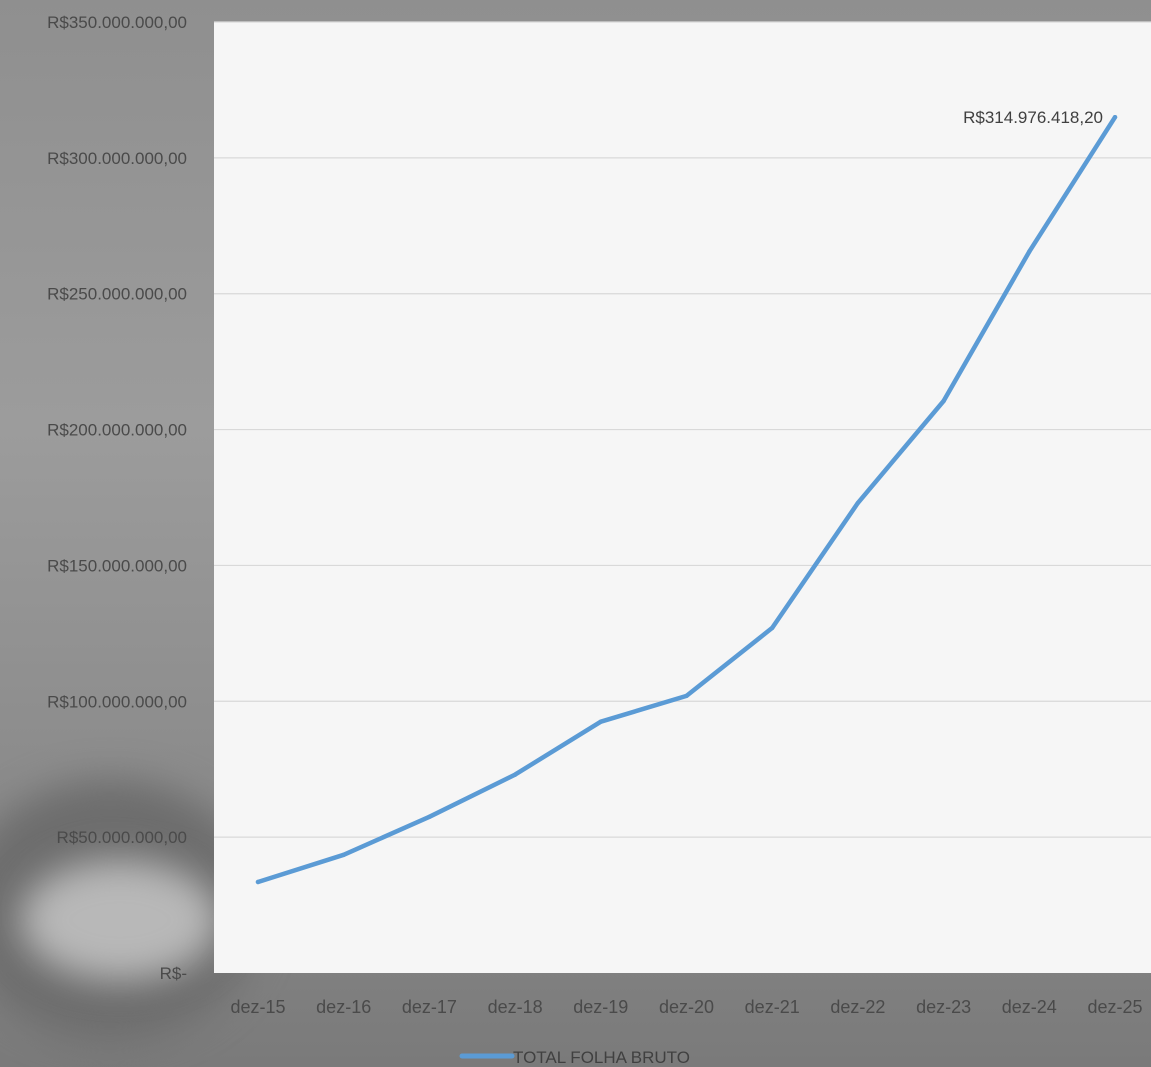  I want to click on data-labels: R$314.976.418,20, so click(1033, 117).